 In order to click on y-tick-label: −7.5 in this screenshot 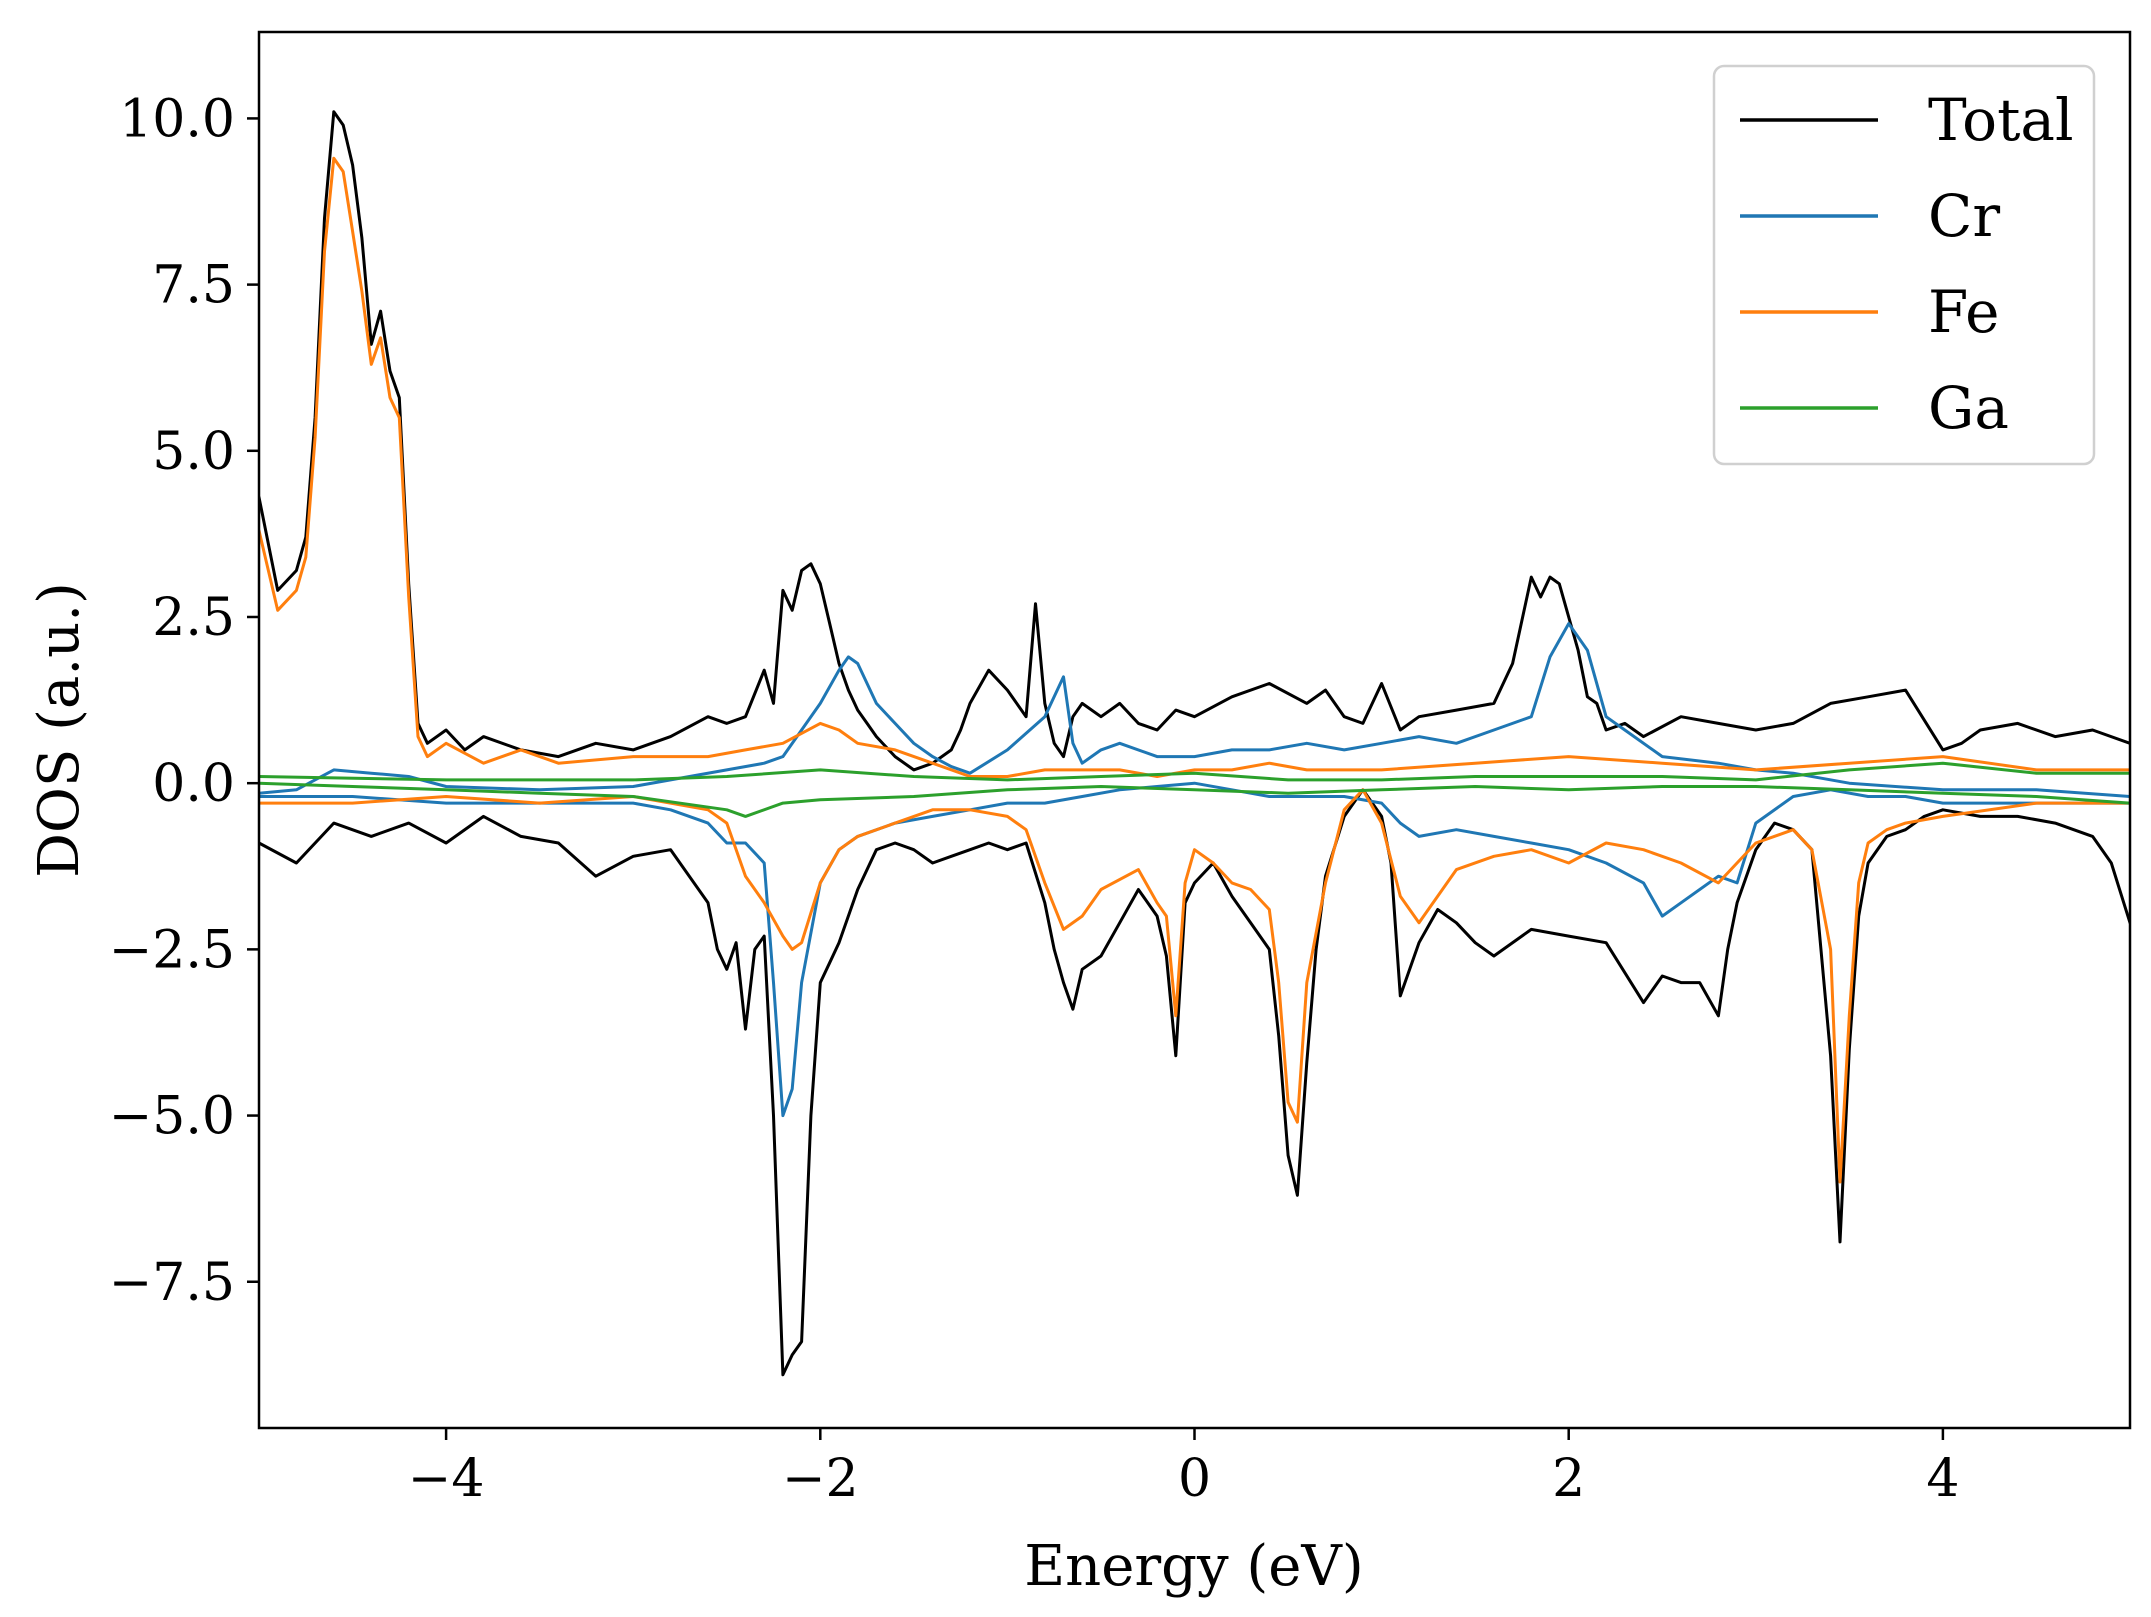, I will do `click(172, 1283)`.